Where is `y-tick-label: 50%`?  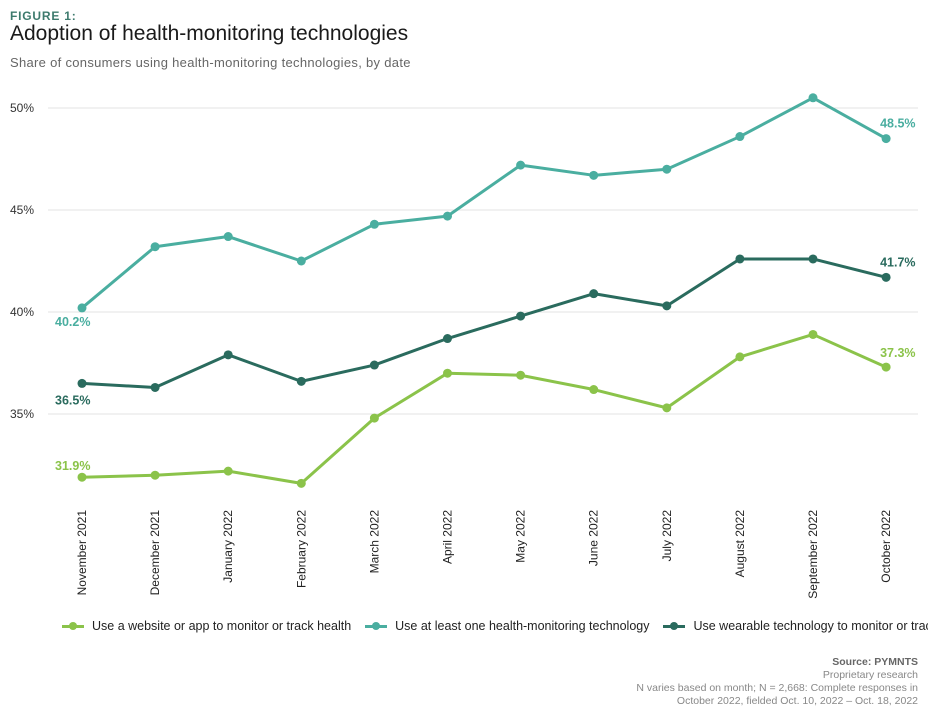
y-tick-label: 50% is located at coordinates (22, 108).